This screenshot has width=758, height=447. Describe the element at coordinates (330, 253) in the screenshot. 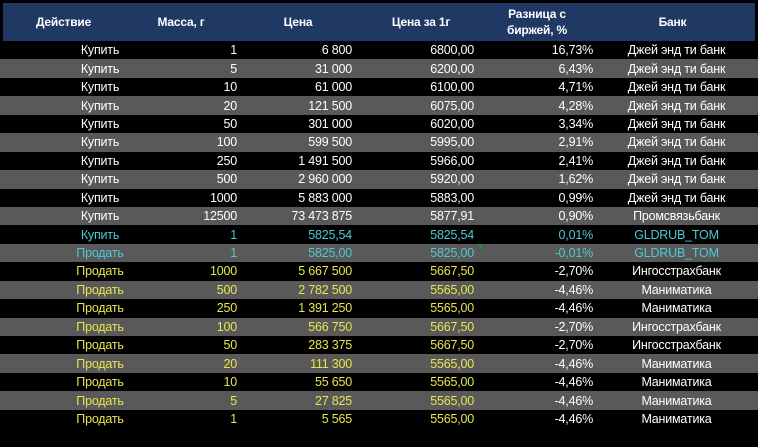

I see `cell-price: 5825,00` at that location.